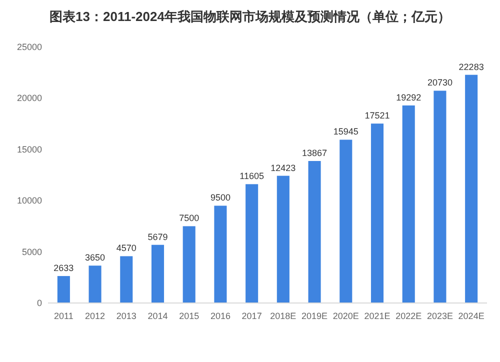  What do you see at coordinates (95, 257) in the screenshot?
I see `data-label: 3650` at bounding box center [95, 257].